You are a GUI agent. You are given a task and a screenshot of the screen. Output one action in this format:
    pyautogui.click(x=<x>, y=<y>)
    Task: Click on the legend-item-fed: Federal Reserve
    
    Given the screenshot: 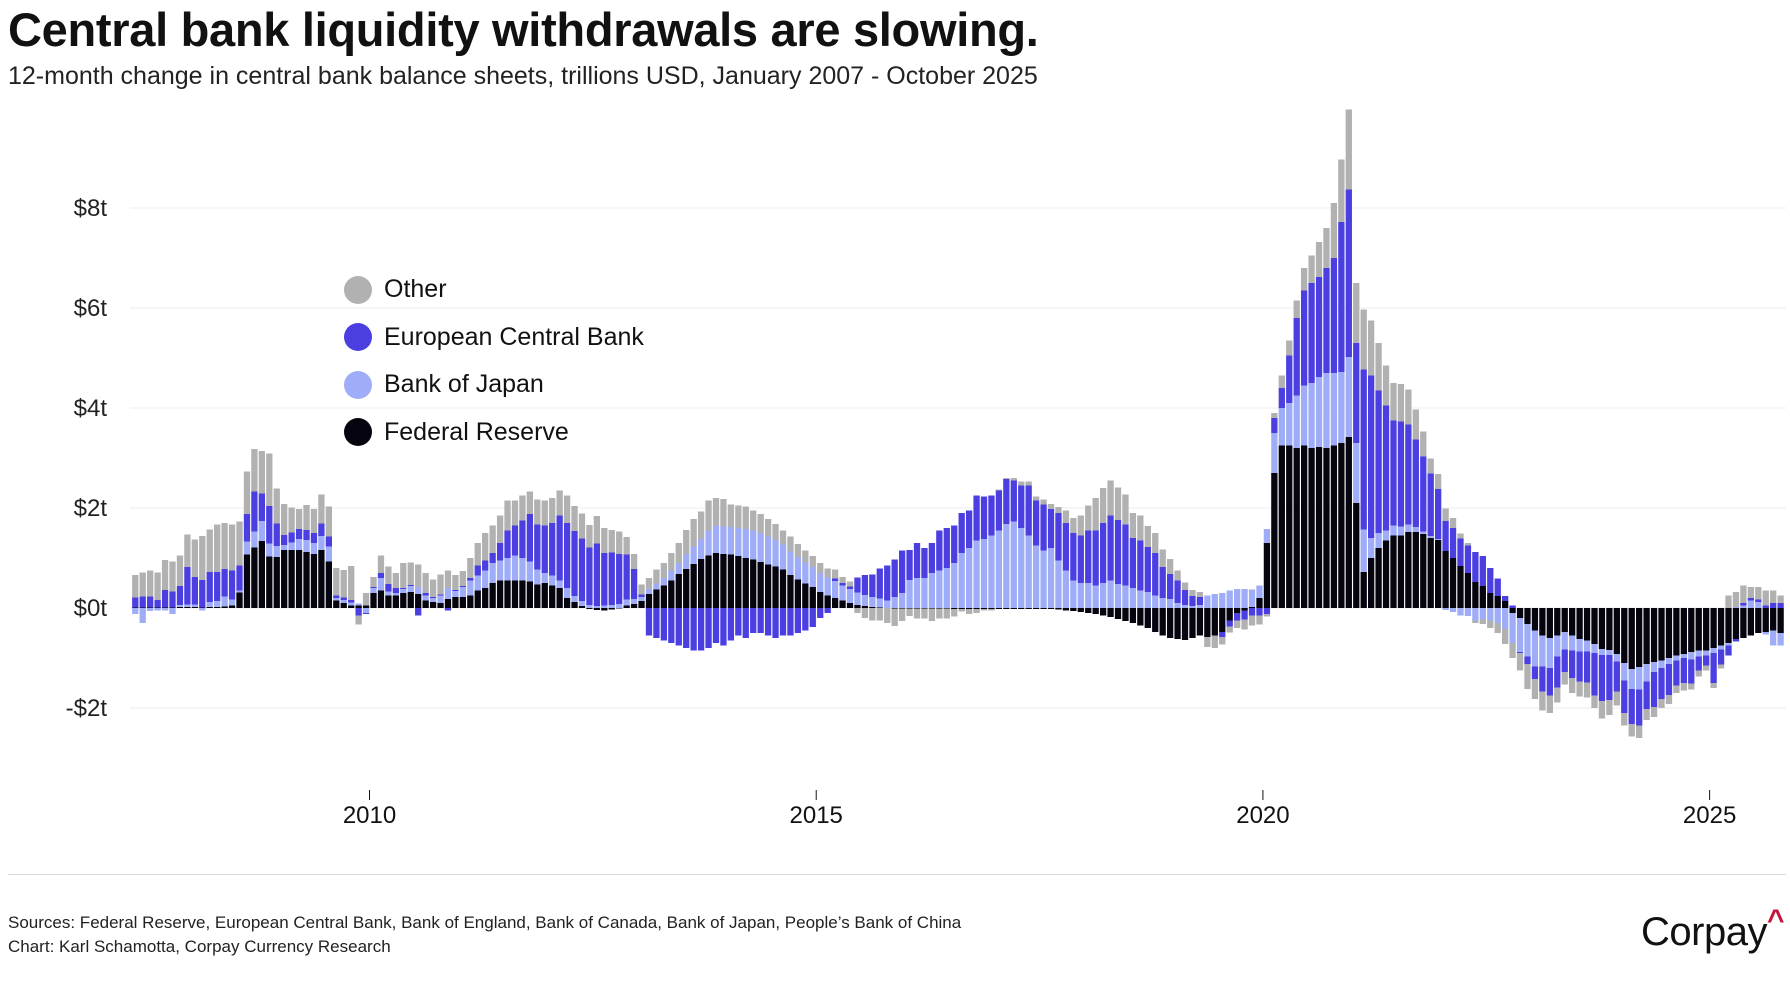 What is the action you would take?
    pyautogui.click(x=494, y=433)
    